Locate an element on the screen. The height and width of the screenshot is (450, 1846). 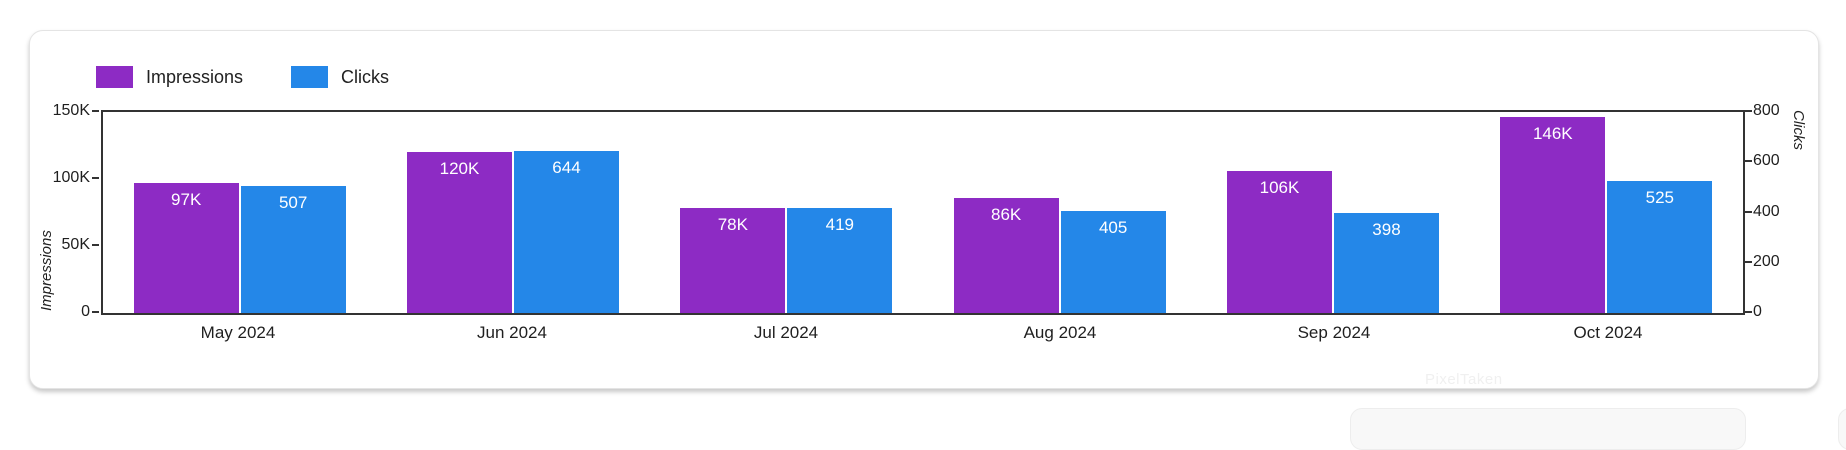
bar-group: 146K 525 is located at coordinates (1606, 212).